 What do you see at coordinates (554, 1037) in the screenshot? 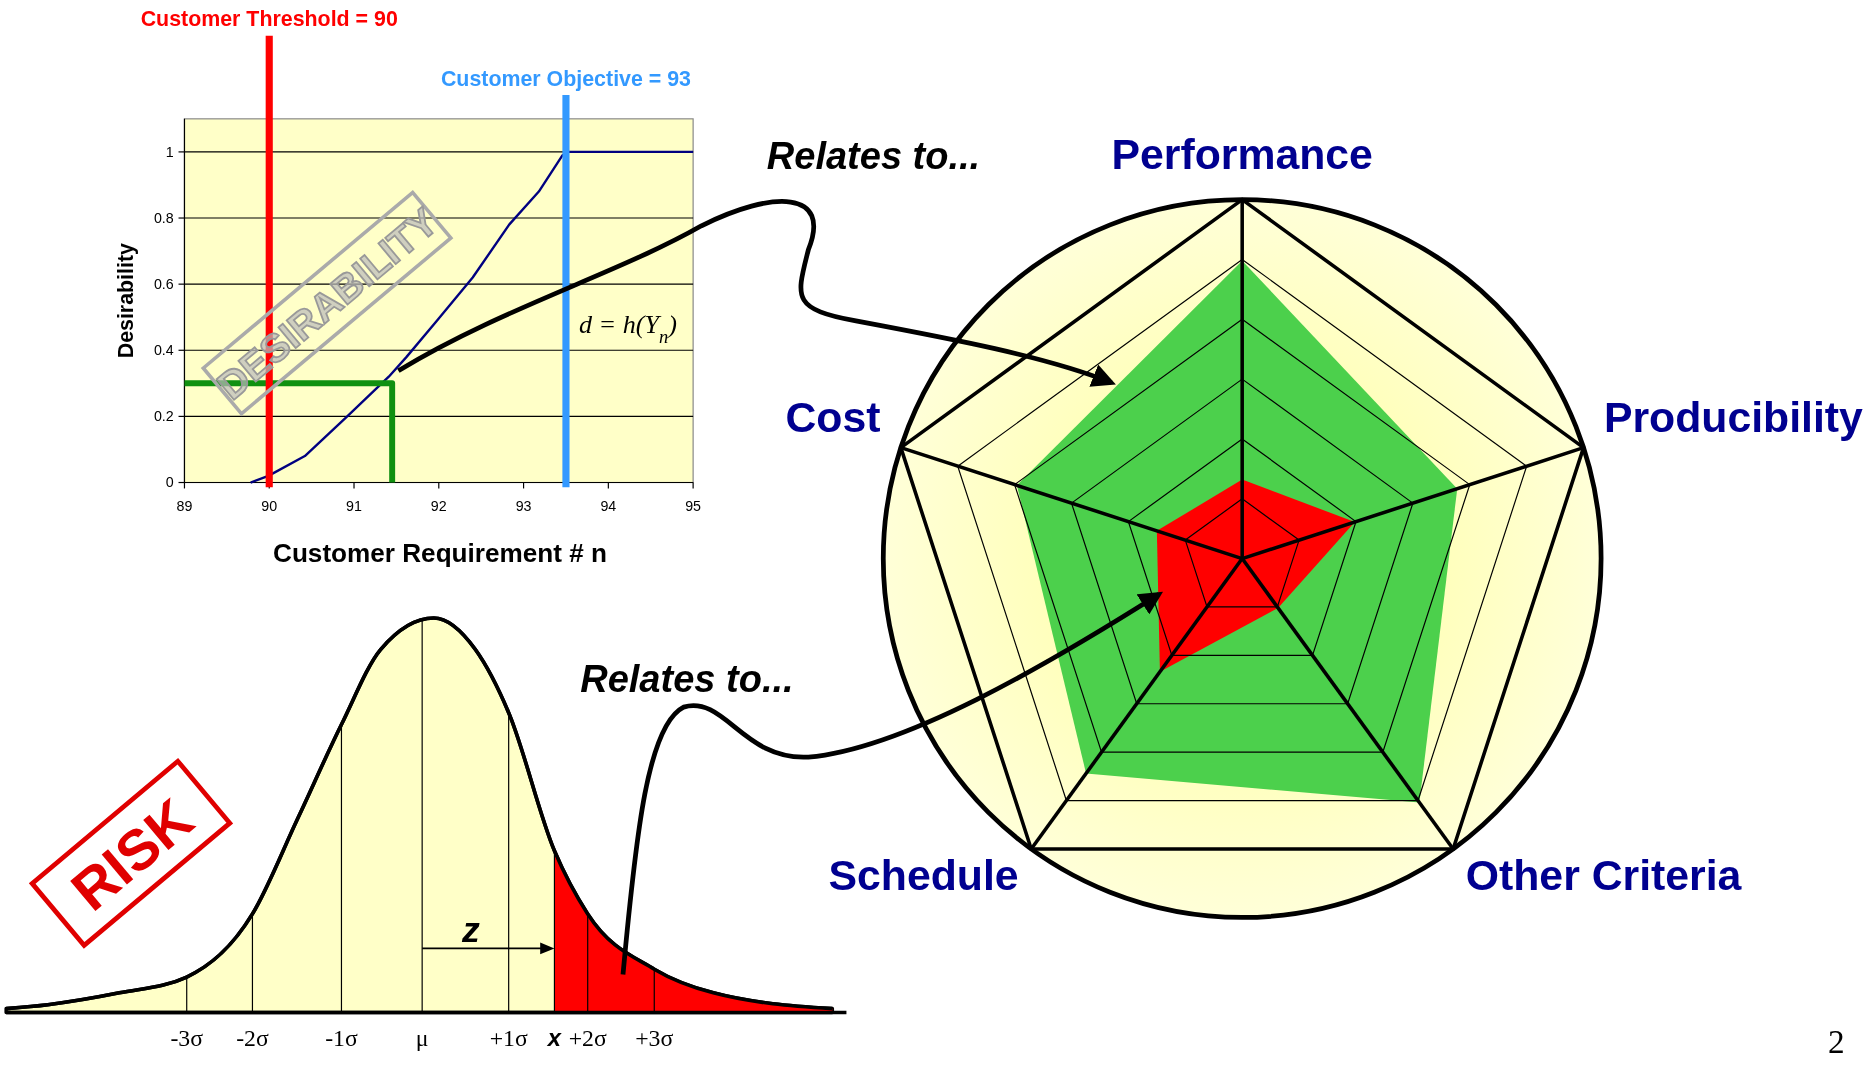
I see `x-tick-label: x` at bounding box center [554, 1037].